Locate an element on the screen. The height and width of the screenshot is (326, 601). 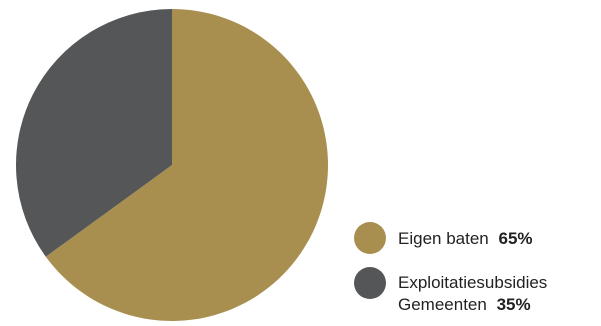
legend-swatch-exploitatiesubsidies-gemeenten is located at coordinates (370, 283).